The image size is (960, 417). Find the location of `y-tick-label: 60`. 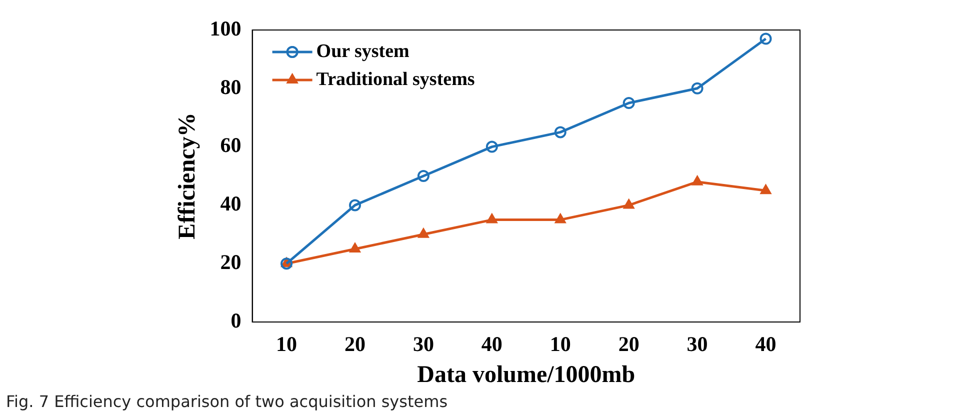

y-tick-label: 60 is located at coordinates (231, 145).